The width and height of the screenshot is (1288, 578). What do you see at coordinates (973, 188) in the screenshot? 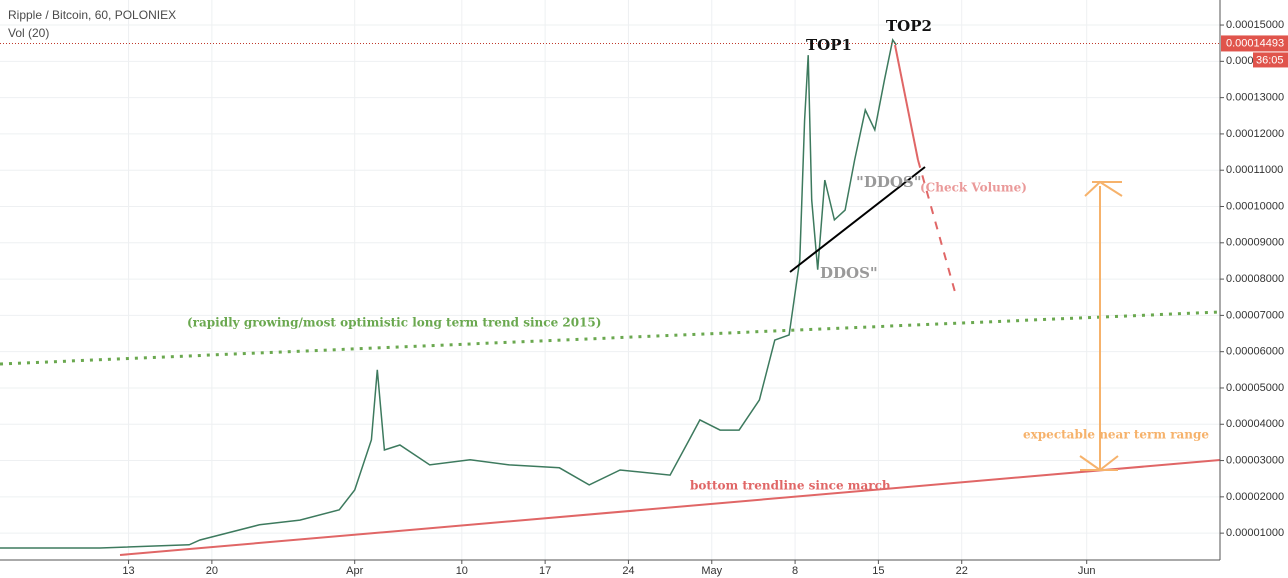
I see `annotation: (Check Volume)` at bounding box center [973, 188].